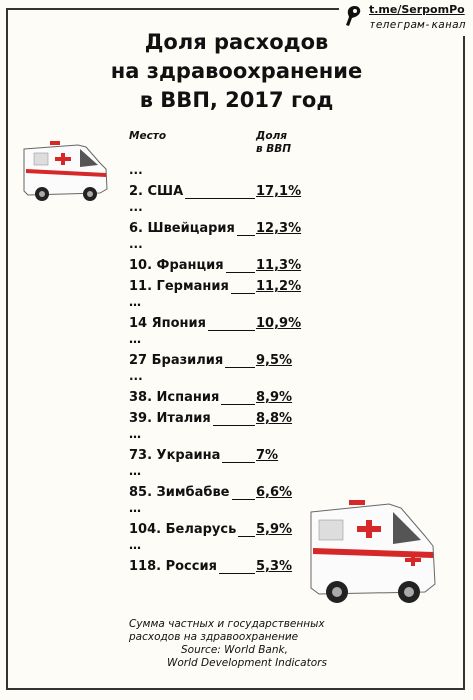 The image size is (473, 700). What do you see at coordinates (247, 663) in the screenshot?
I see `footnote-source-name: World Development Indicators` at bounding box center [247, 663].